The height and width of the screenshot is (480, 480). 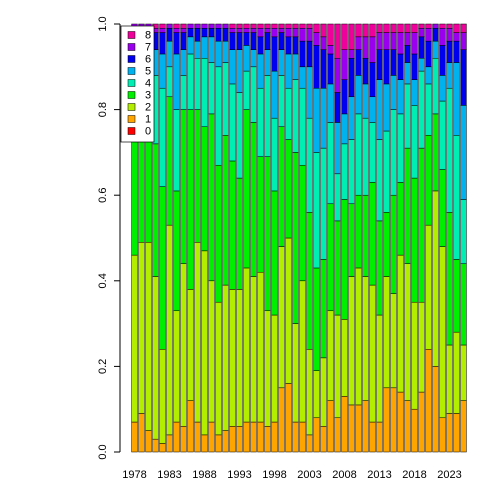 I want to click on legend-swatch, so click(x=131, y=71).